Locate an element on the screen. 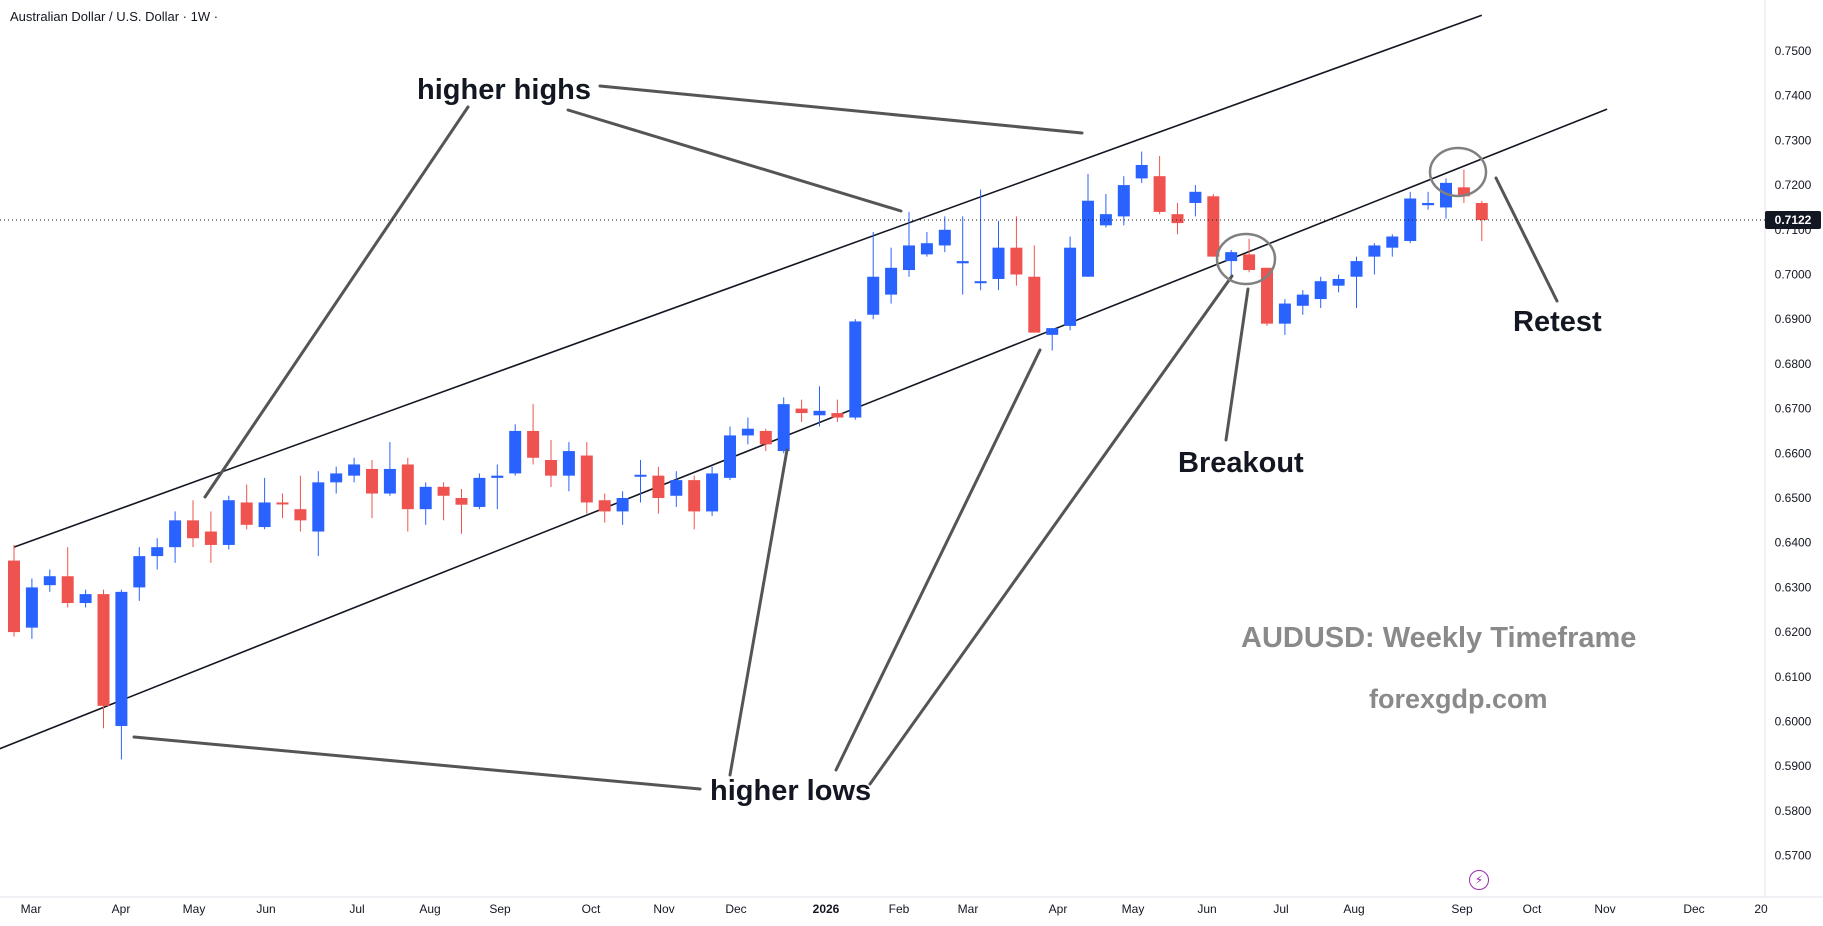 This screenshot has height=926, width=1823. breakout-pointer is located at coordinates (1237, 364).